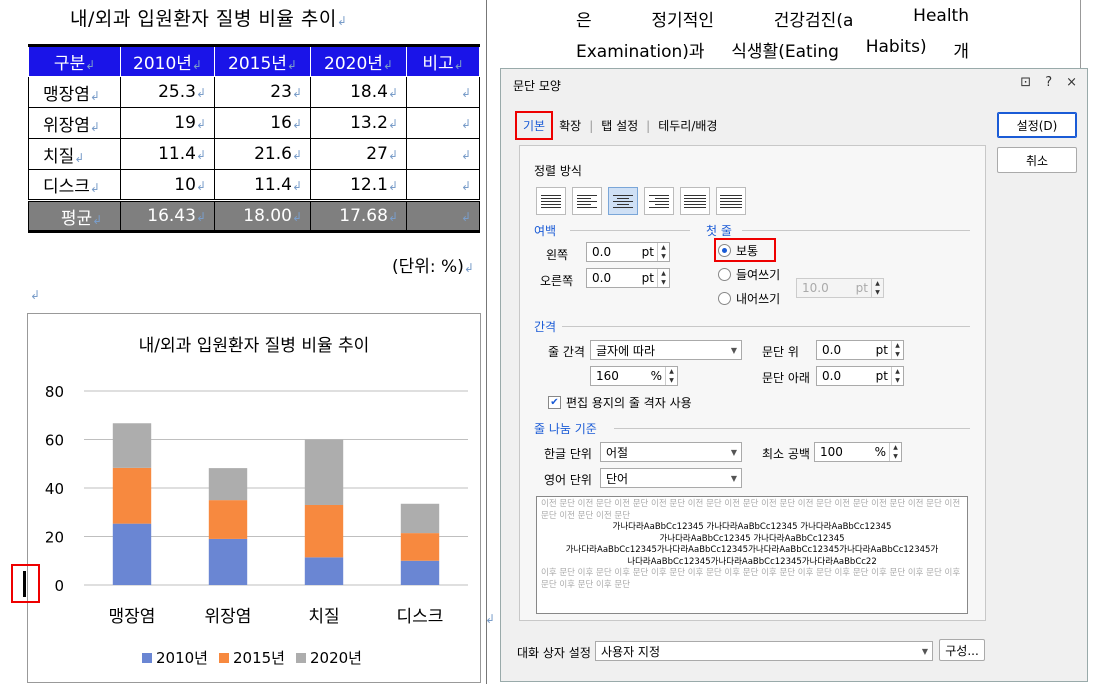  What do you see at coordinates (671, 452) in the screenshot?
I see `korean-unit-select: 어절 ▼` at bounding box center [671, 452].